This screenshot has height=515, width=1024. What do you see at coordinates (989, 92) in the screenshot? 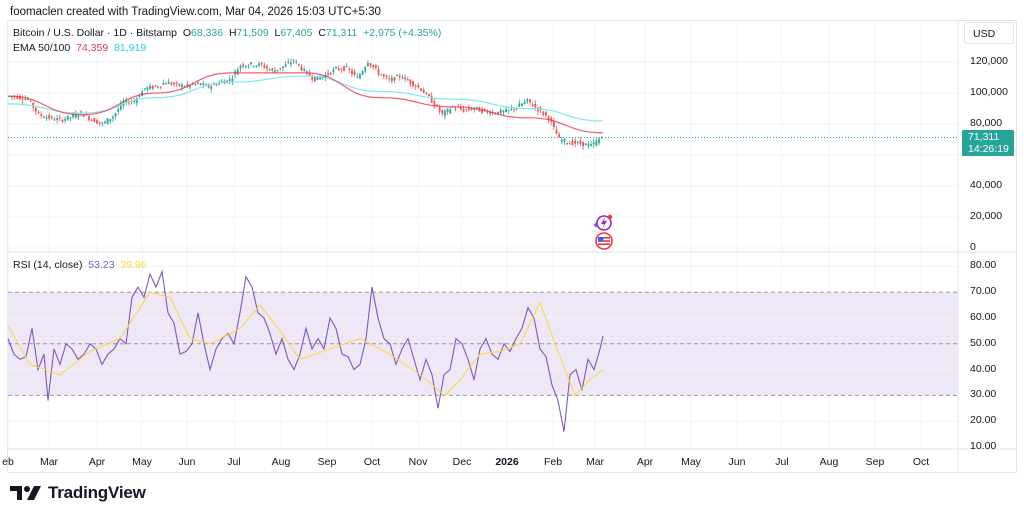
I see `price-axis-label: 100,000` at bounding box center [989, 92].